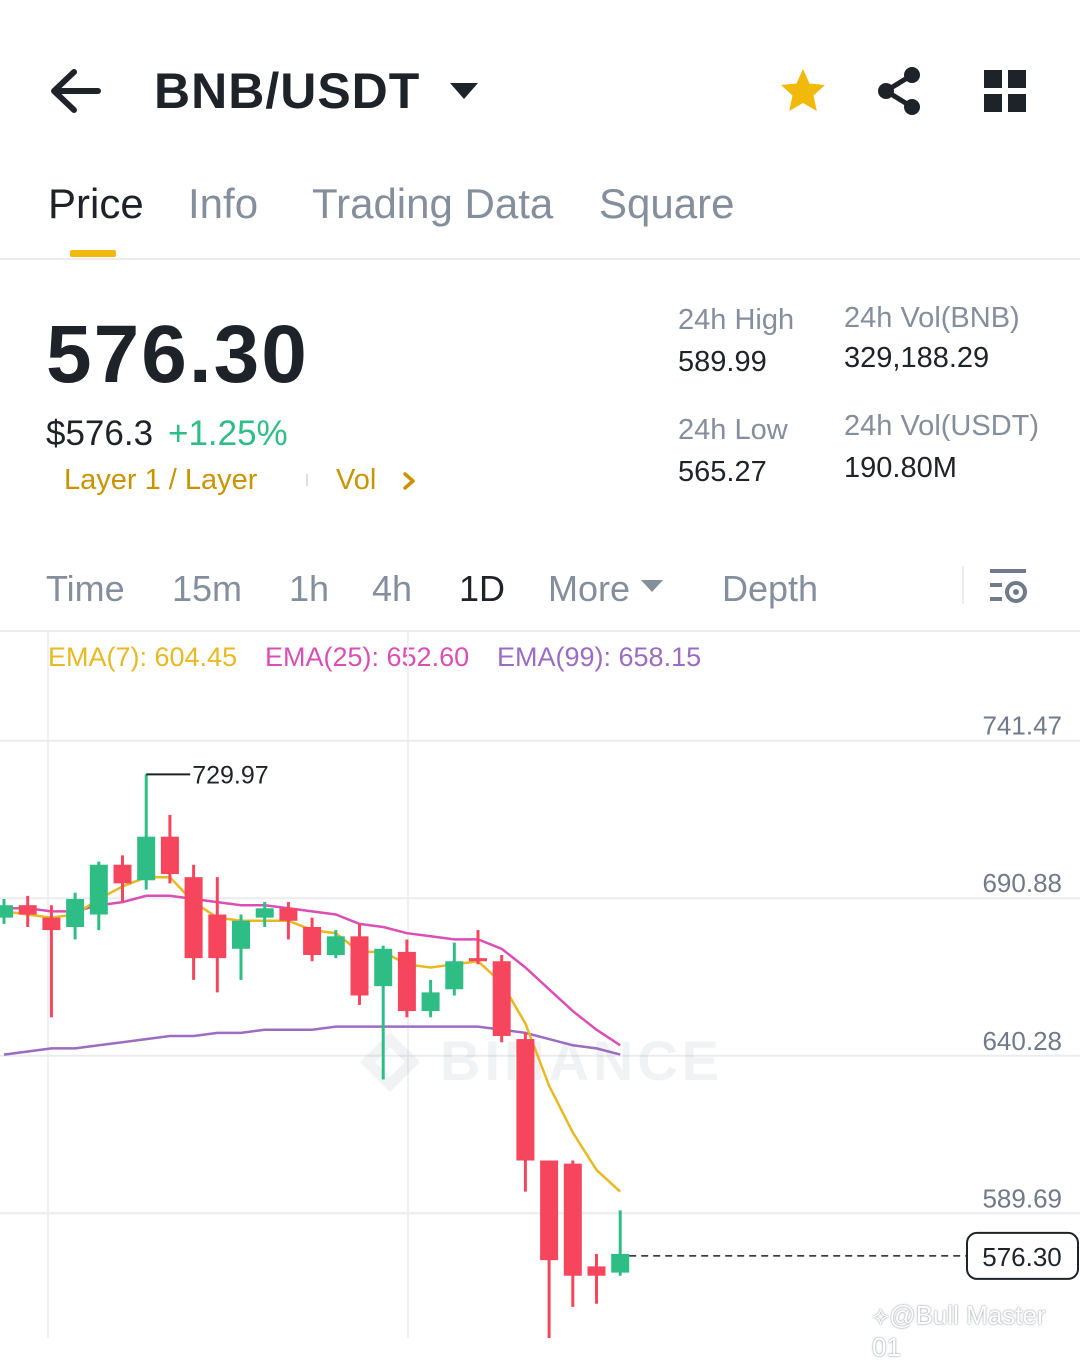 The width and height of the screenshot is (1080, 1363). What do you see at coordinates (963, 585) in the screenshot?
I see `interval-bar-separator` at bounding box center [963, 585].